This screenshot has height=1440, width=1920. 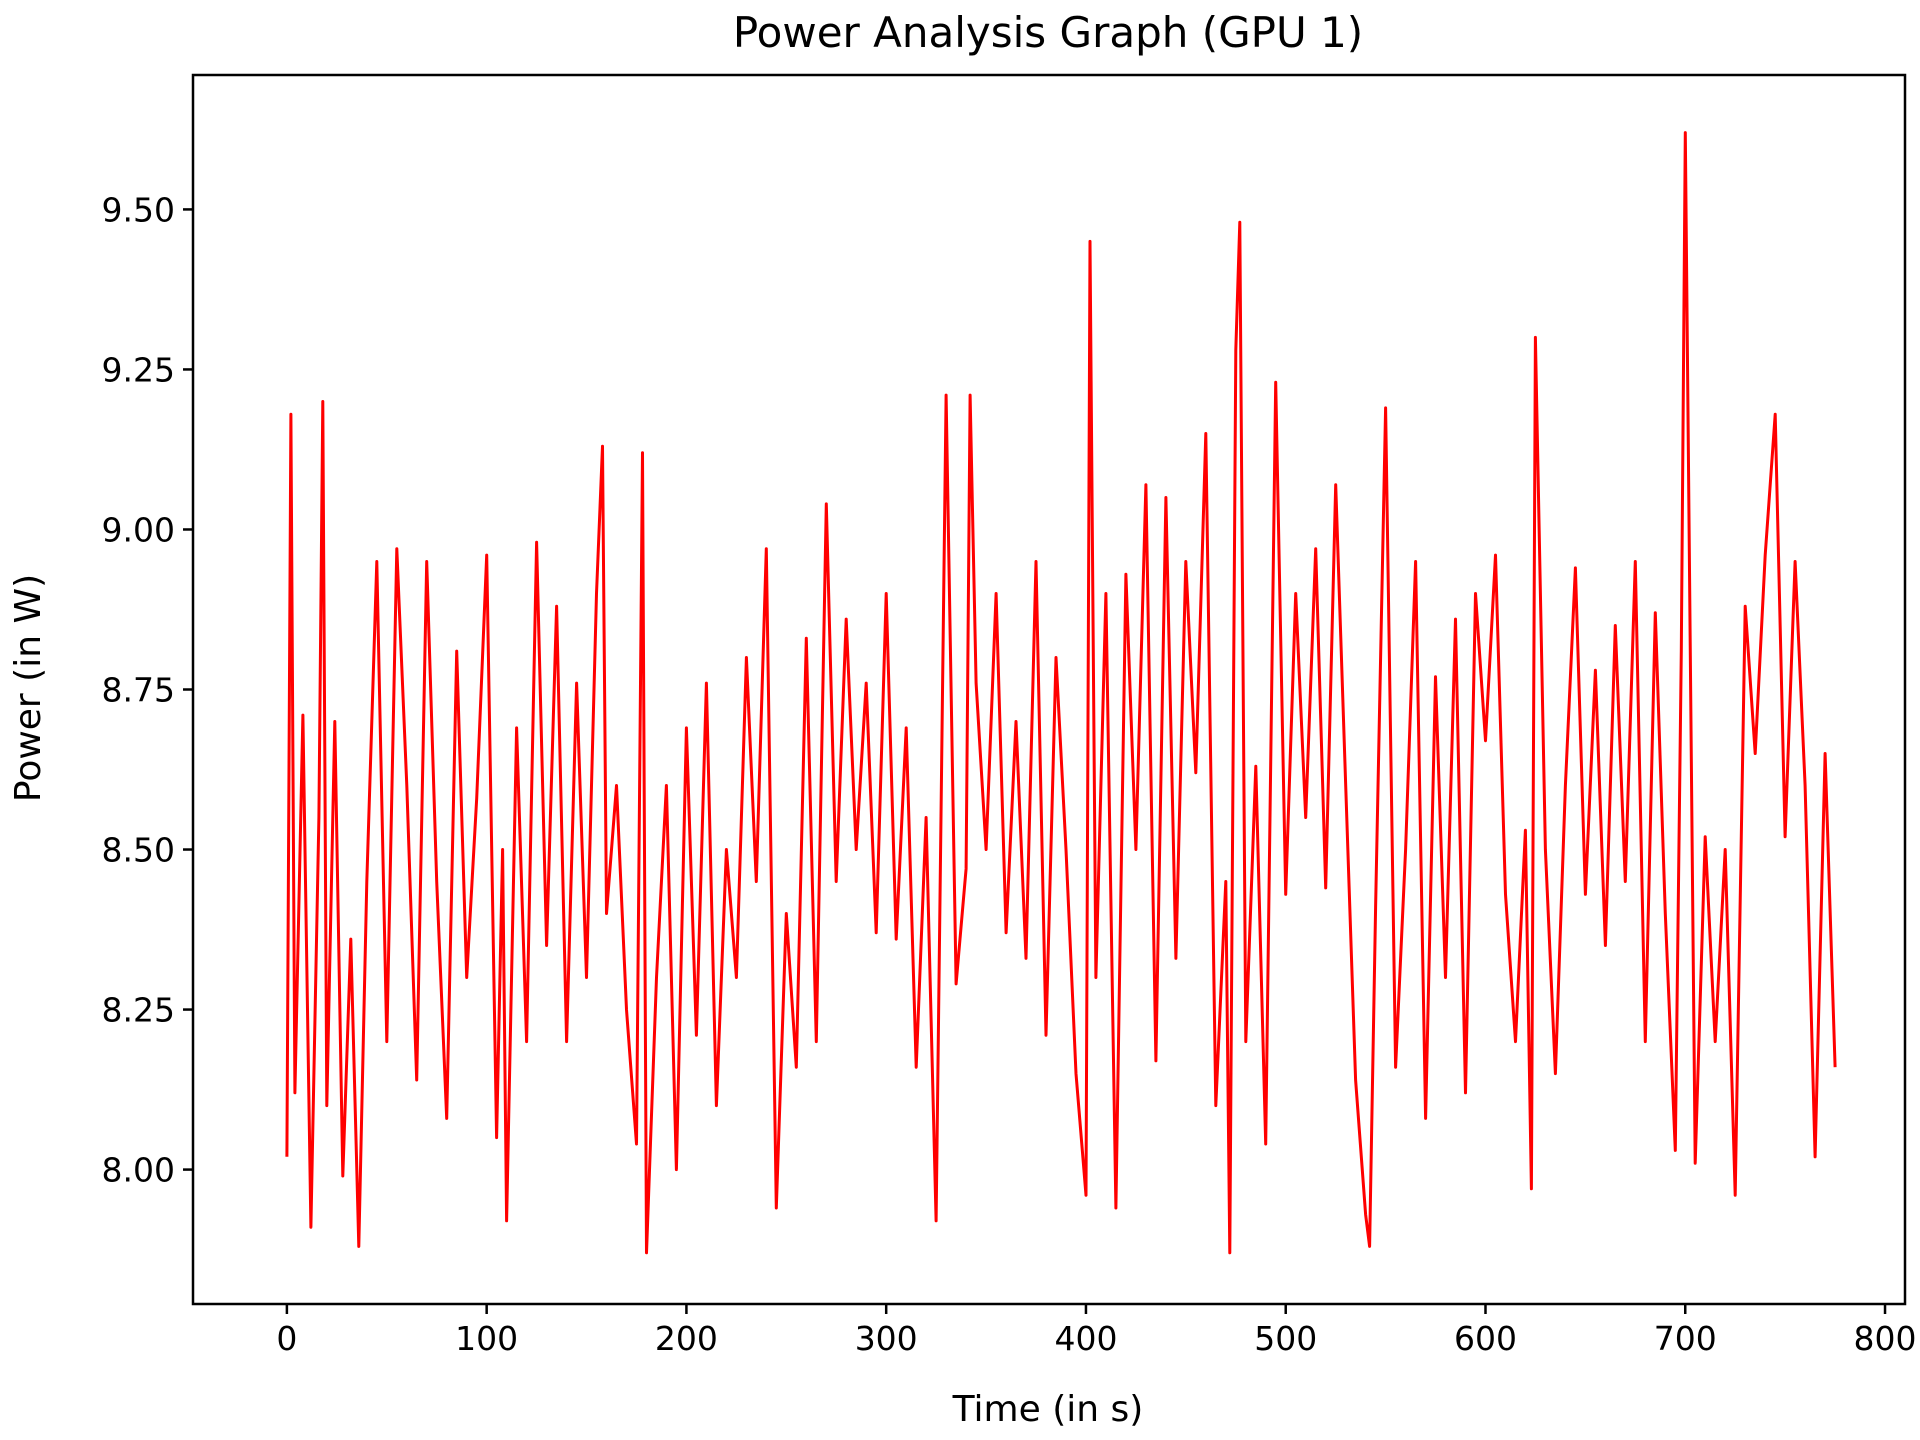 What do you see at coordinates (486, 1338) in the screenshot?
I see `x-tick-label: 100` at bounding box center [486, 1338].